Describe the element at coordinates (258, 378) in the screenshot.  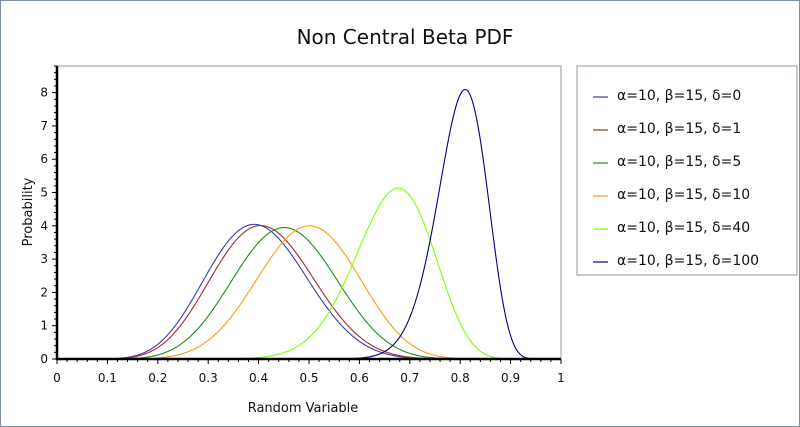
I see `x-tick-label: 0.4` at that location.